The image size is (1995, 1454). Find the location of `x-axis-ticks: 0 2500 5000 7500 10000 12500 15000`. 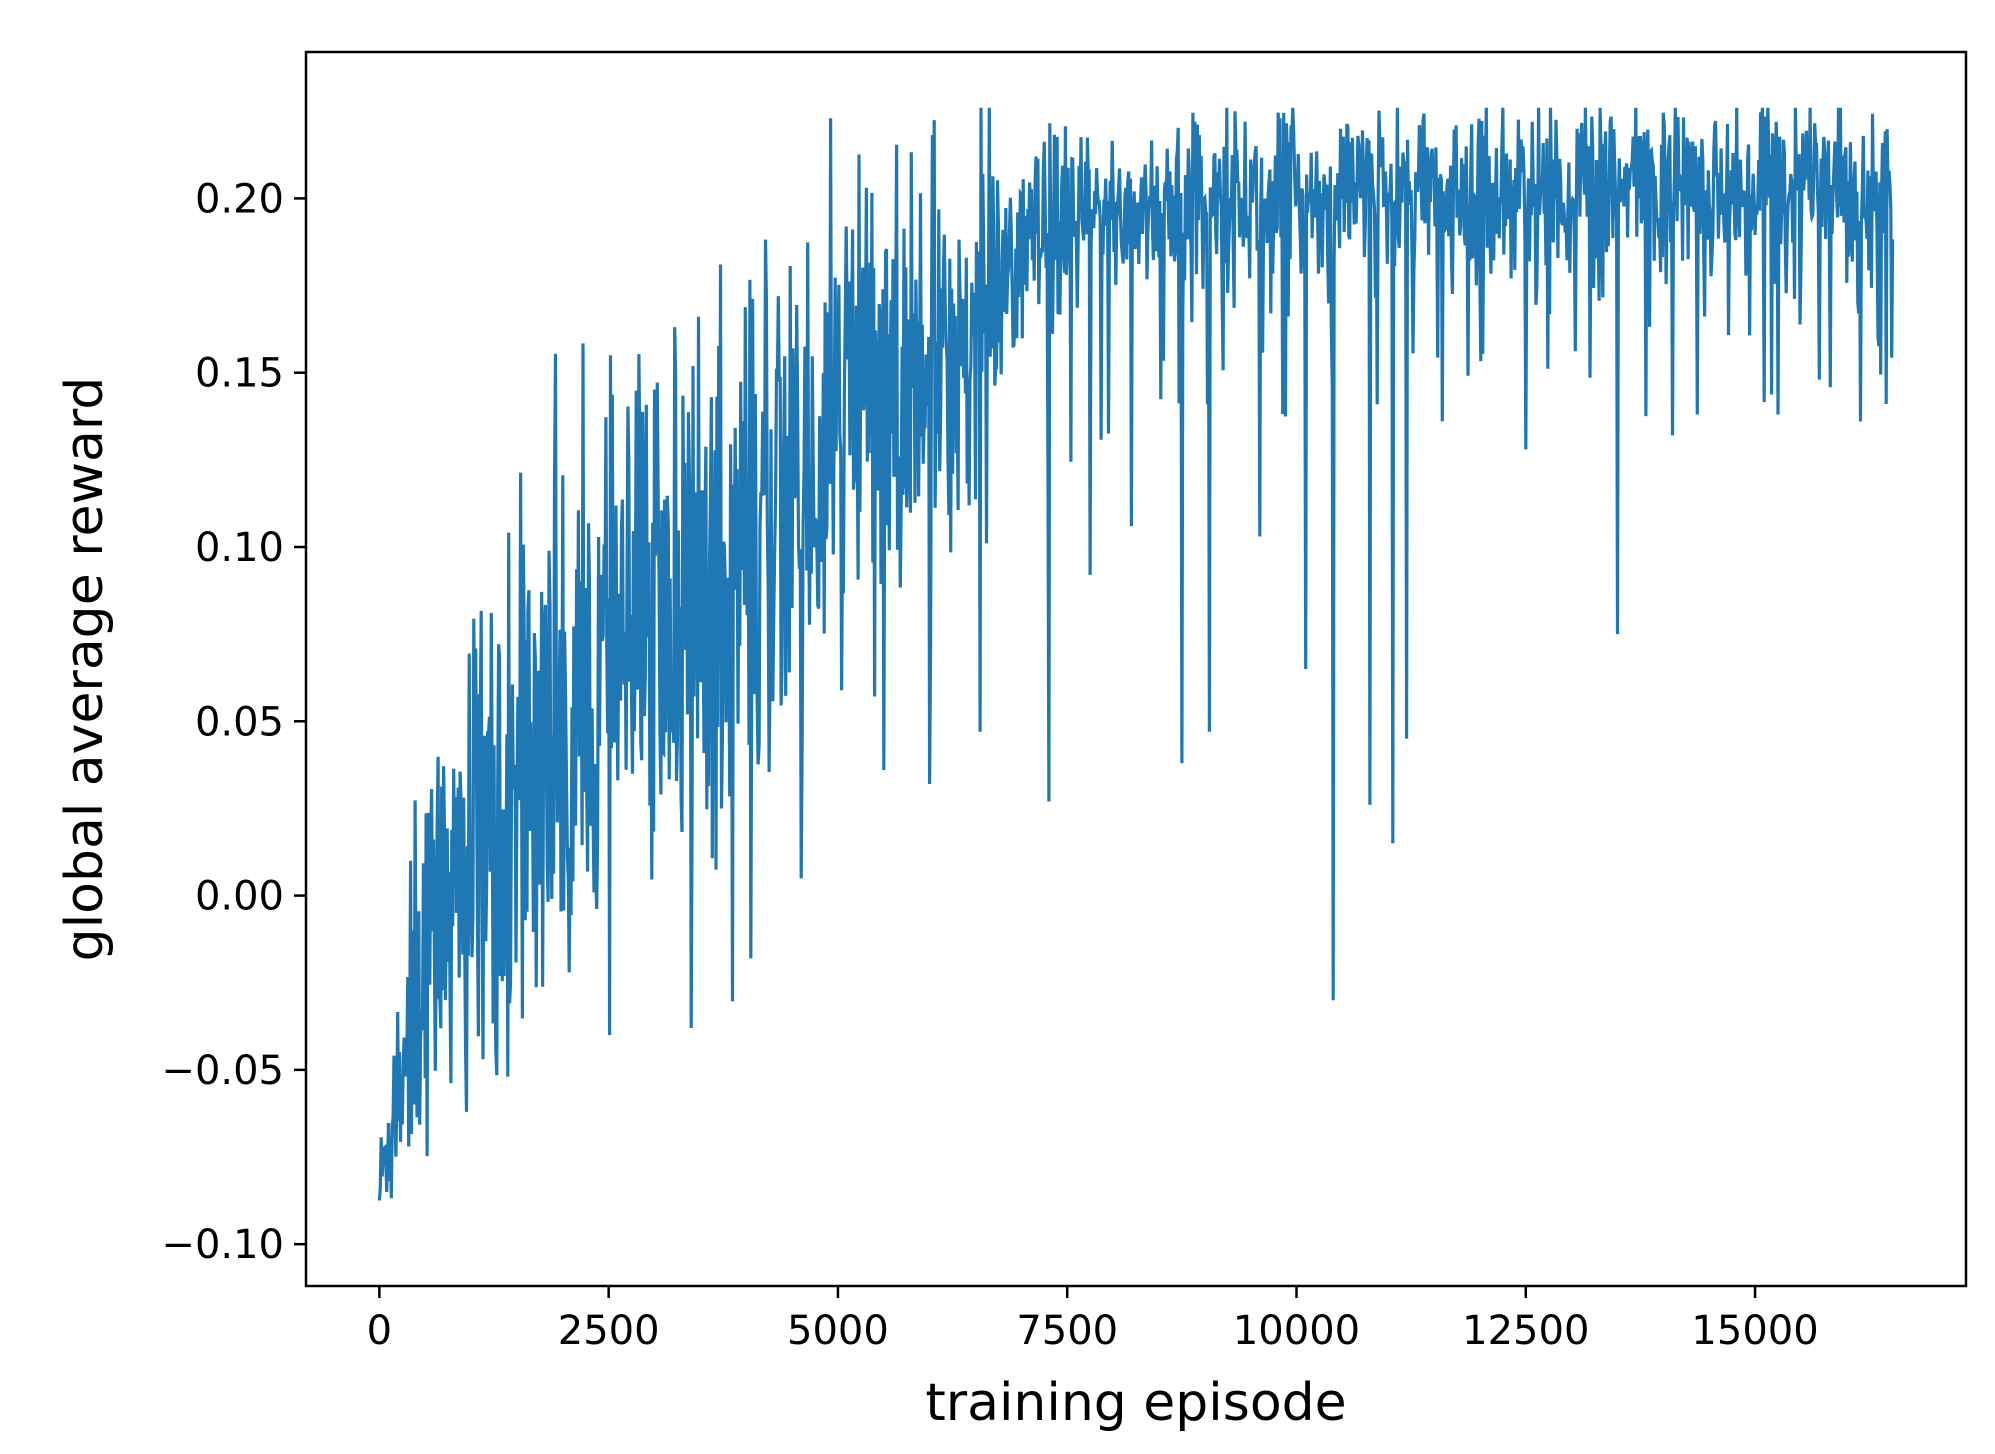

x-axis-ticks: 0 2500 5000 7500 10000 12500 15000 is located at coordinates (1093, 1320).